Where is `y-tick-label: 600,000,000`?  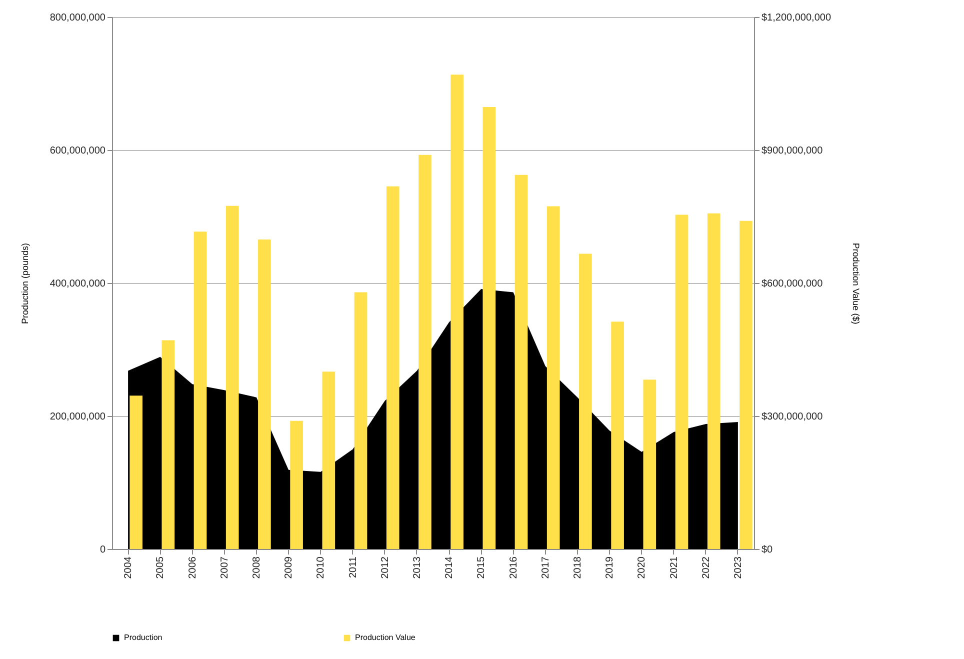 y-tick-label: 600,000,000 is located at coordinates (78, 151).